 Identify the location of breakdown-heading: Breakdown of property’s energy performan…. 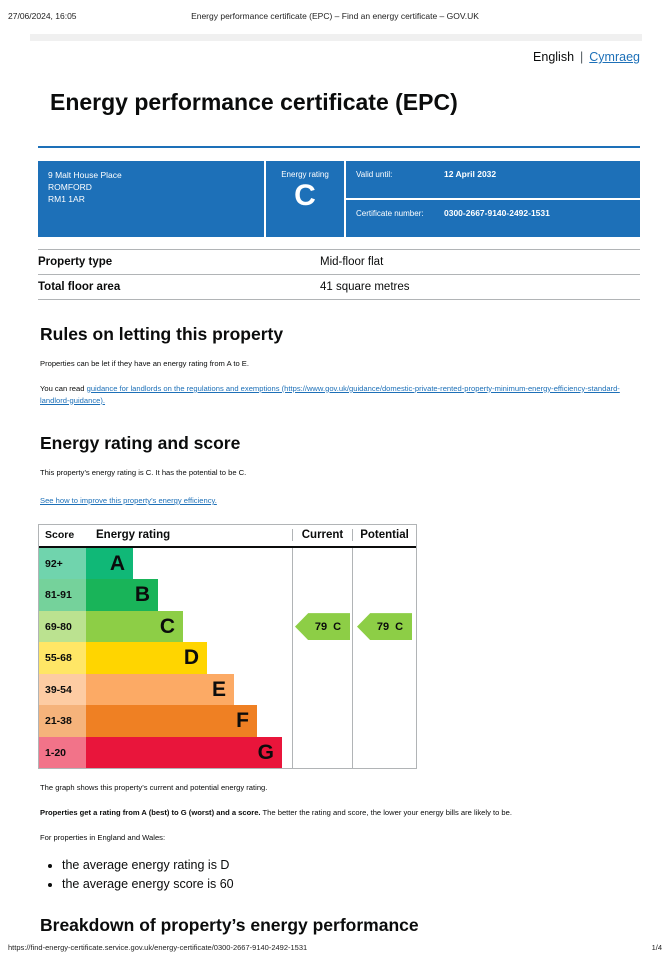
(229, 925).